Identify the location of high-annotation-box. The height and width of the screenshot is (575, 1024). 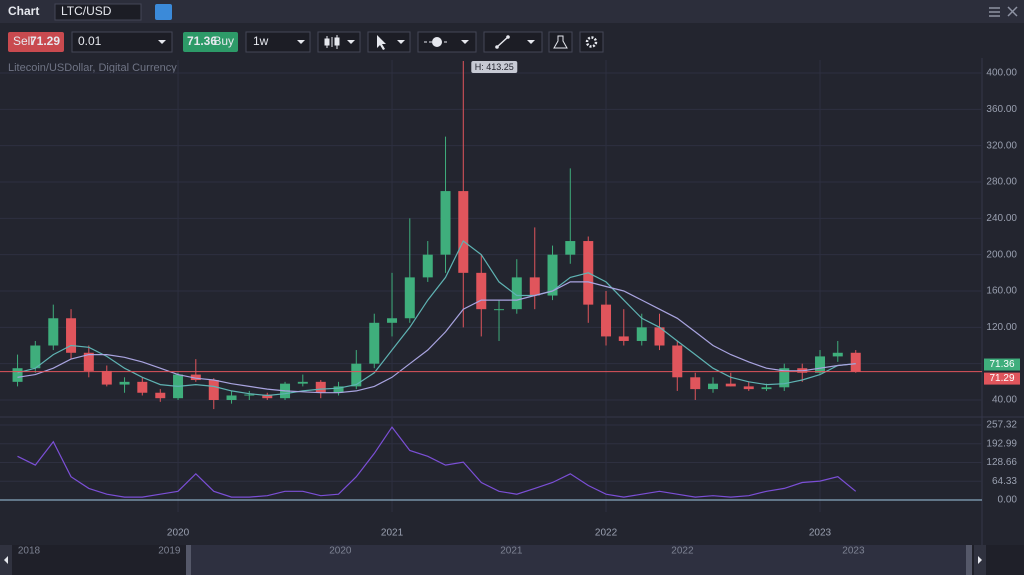
(494, 67).